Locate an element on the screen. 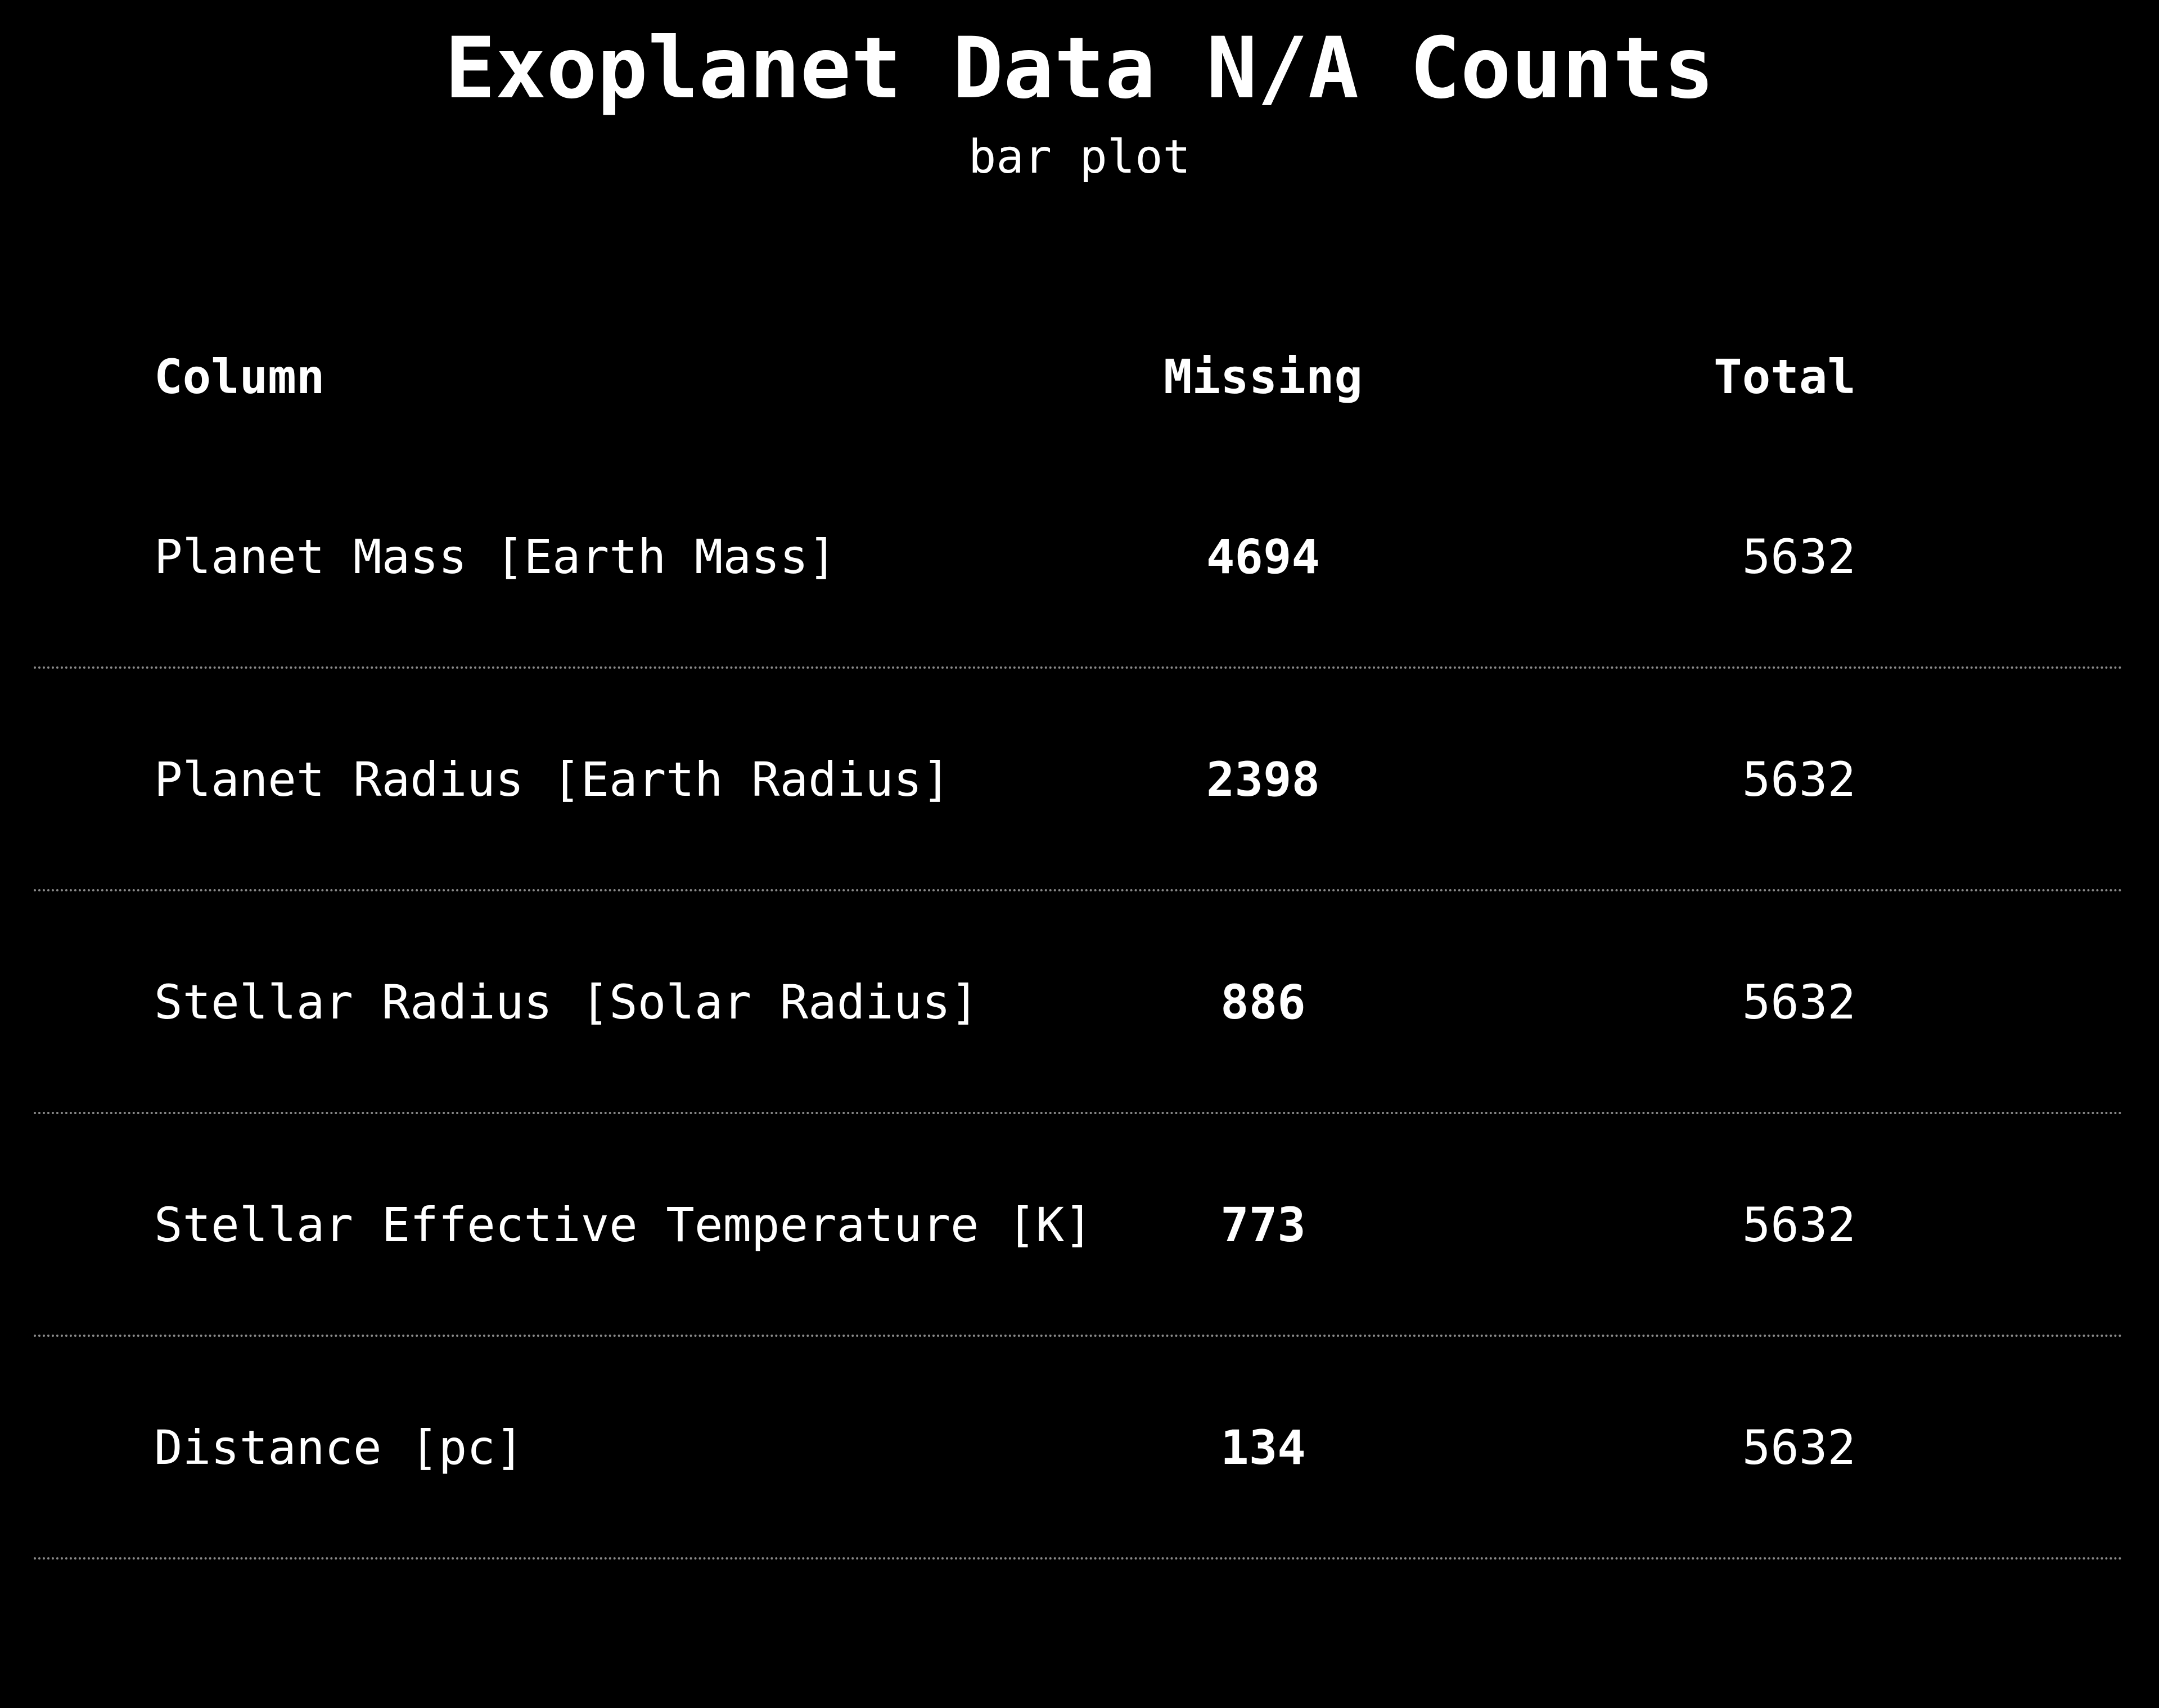 The width and height of the screenshot is (2159, 1708). row-column-name: Stellar Effective Temperature [K] is located at coordinates (623, 1224).